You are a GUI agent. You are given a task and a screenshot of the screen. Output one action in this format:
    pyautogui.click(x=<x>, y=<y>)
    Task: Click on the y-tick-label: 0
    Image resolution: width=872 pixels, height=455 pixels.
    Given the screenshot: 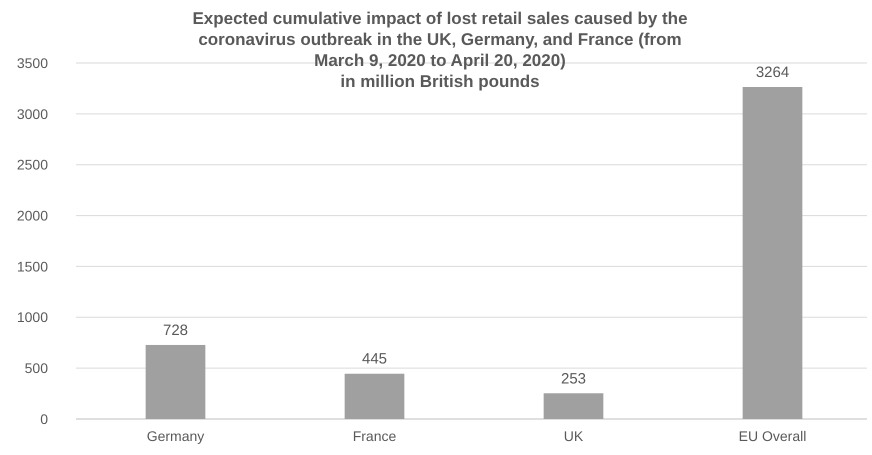 What is the action you would take?
    pyautogui.click(x=44, y=418)
    